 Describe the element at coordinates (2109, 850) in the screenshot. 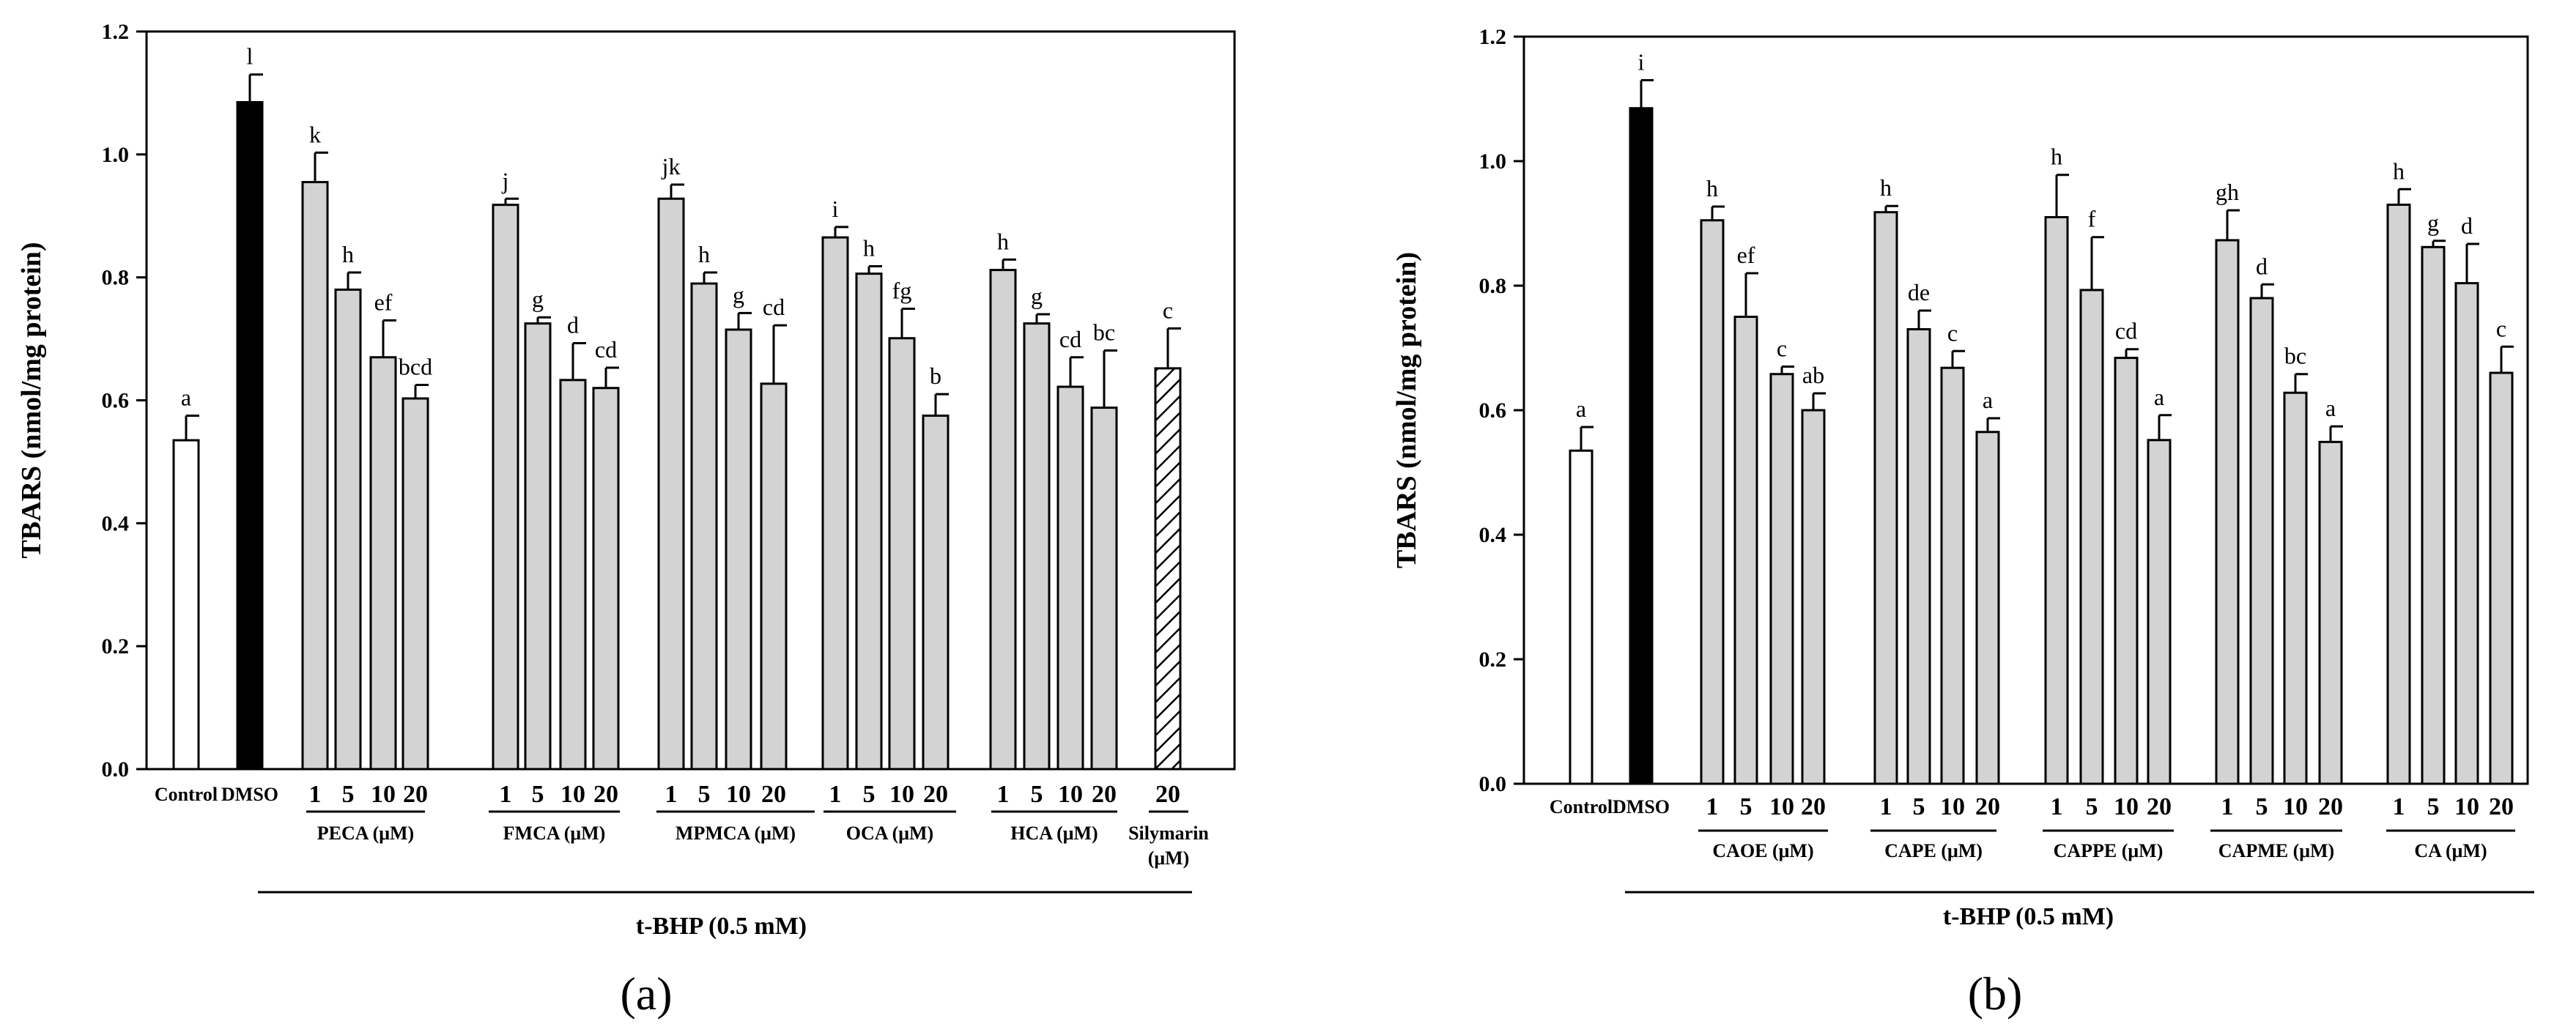

I see `x-group-label: CAPPE (μM)` at that location.